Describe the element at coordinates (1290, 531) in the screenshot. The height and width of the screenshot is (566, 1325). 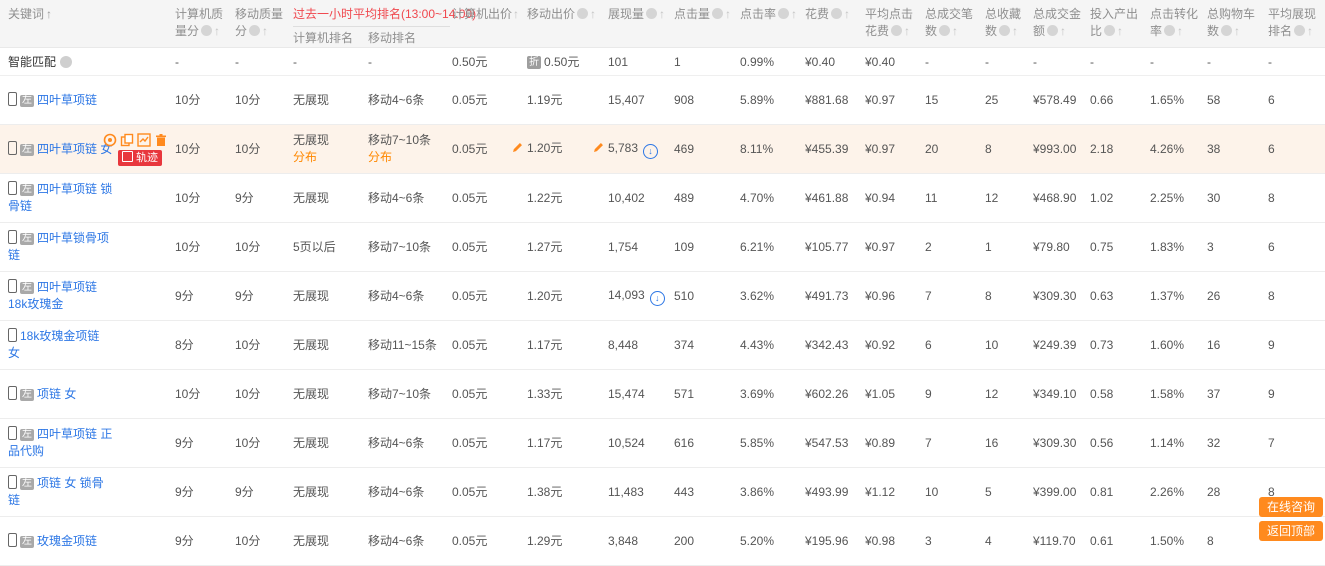
I see `back-to-top-button: 返回顶部` at that location.